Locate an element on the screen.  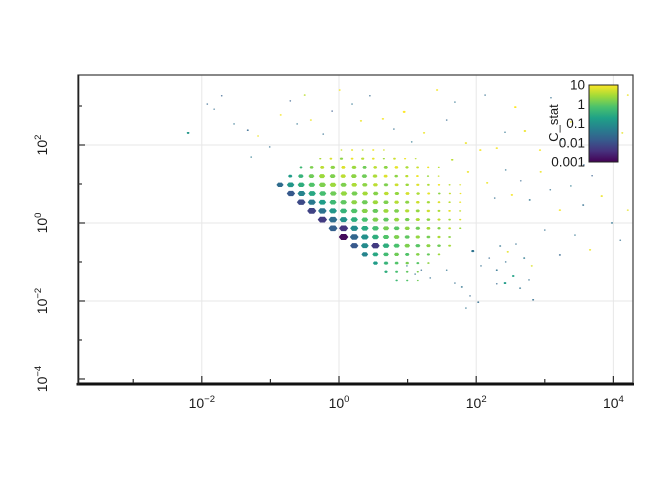
y-tick-label: 102 is located at coordinates (41, 145).